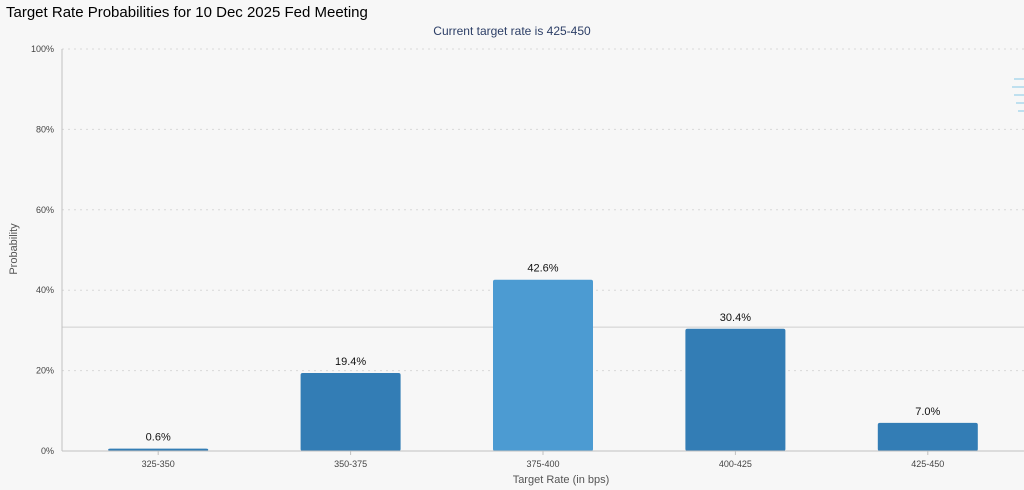 Image resolution: width=1024 pixels, height=490 pixels. Describe the element at coordinates (542, 269) in the screenshot. I see `data-label-375-400: 42.6%` at that location.